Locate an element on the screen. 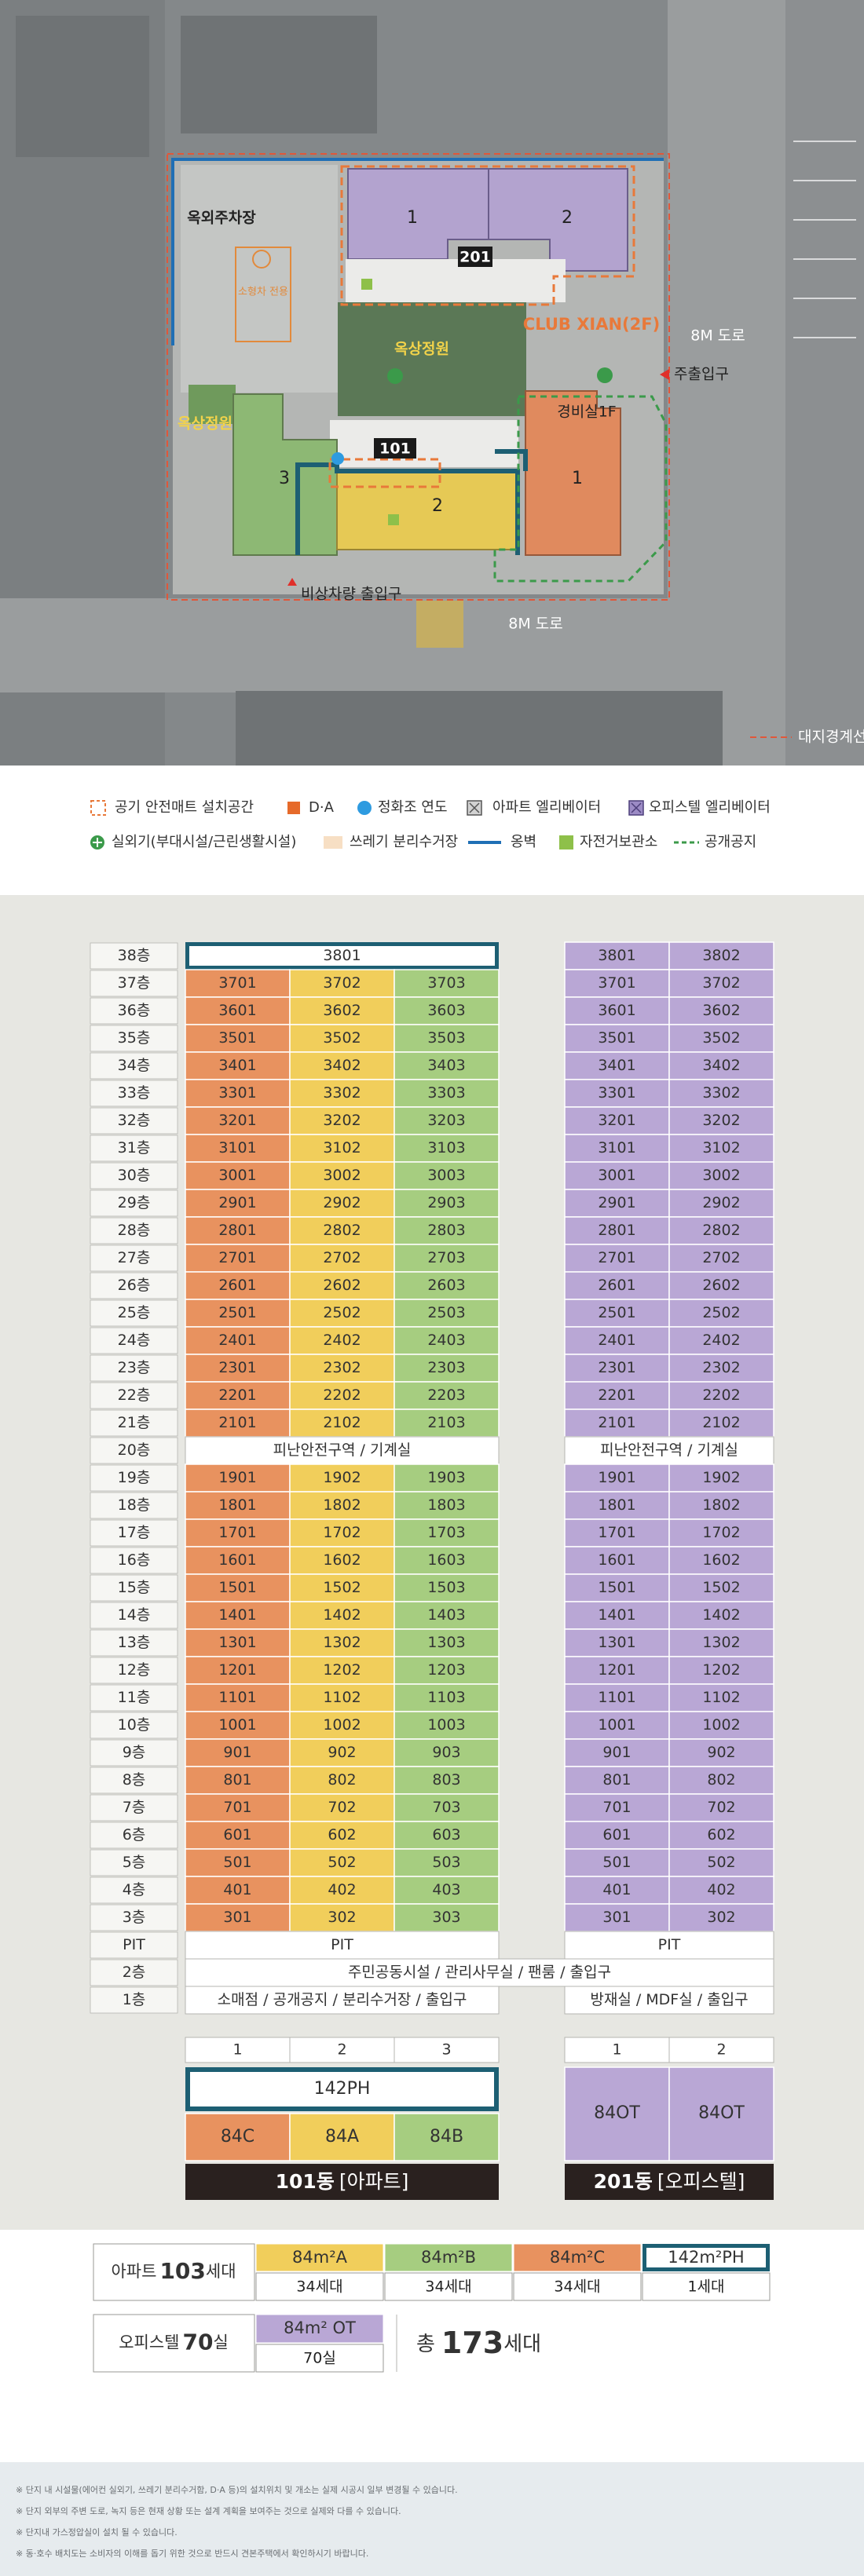 Image resolution: width=864 pixels, height=2576 pixels. emergency-arrow is located at coordinates (292, 582).